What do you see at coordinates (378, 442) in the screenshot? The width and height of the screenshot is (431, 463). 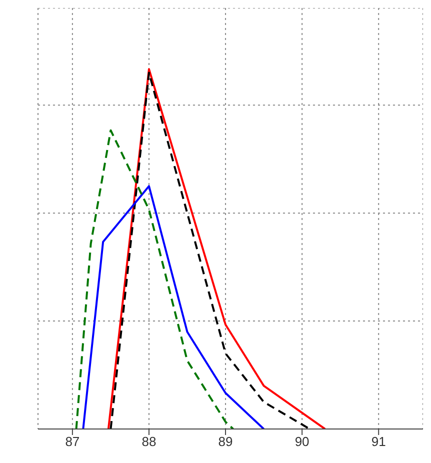 I see `x-tick-label: 91` at bounding box center [378, 442].